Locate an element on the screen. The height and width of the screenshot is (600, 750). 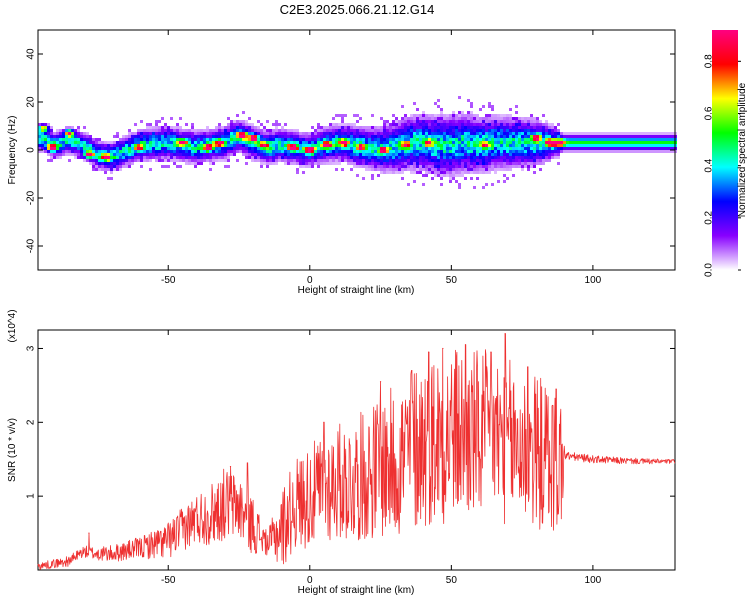
snr-peak-point is located at coordinates (443, 348).